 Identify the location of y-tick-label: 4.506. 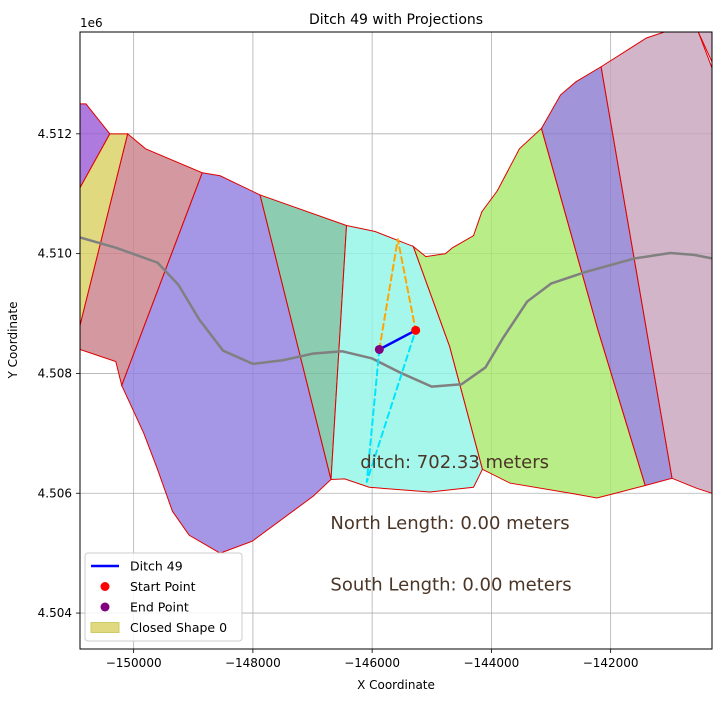
(55, 493).